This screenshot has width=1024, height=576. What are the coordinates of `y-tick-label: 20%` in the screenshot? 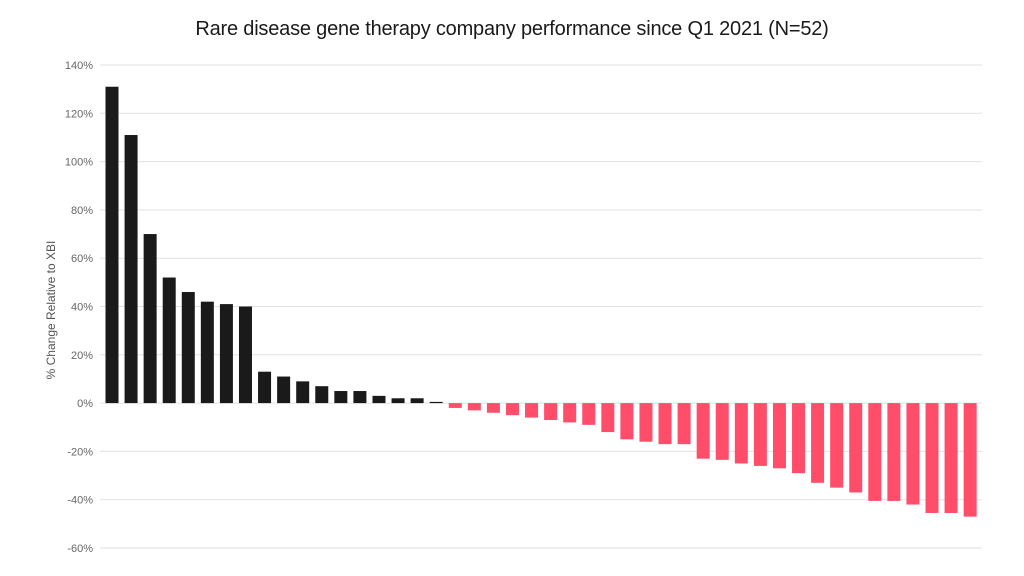 It's located at (82, 356).